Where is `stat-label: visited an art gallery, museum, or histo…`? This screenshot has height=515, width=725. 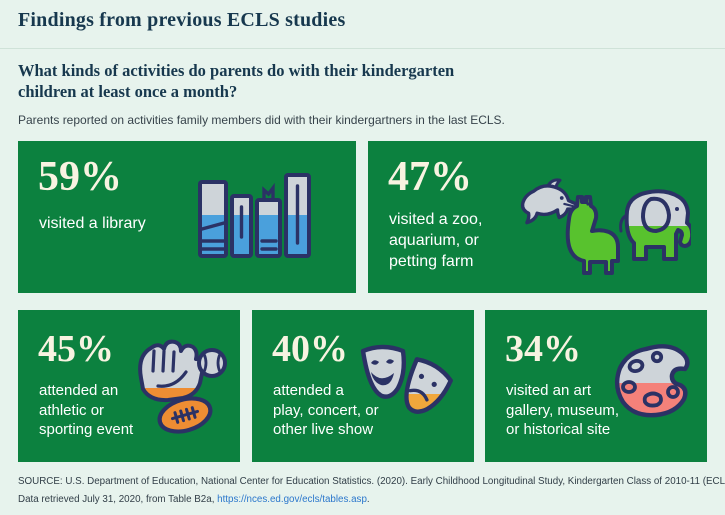 stat-label: visited an art gallery, museum, or histo… is located at coordinates (563, 410).